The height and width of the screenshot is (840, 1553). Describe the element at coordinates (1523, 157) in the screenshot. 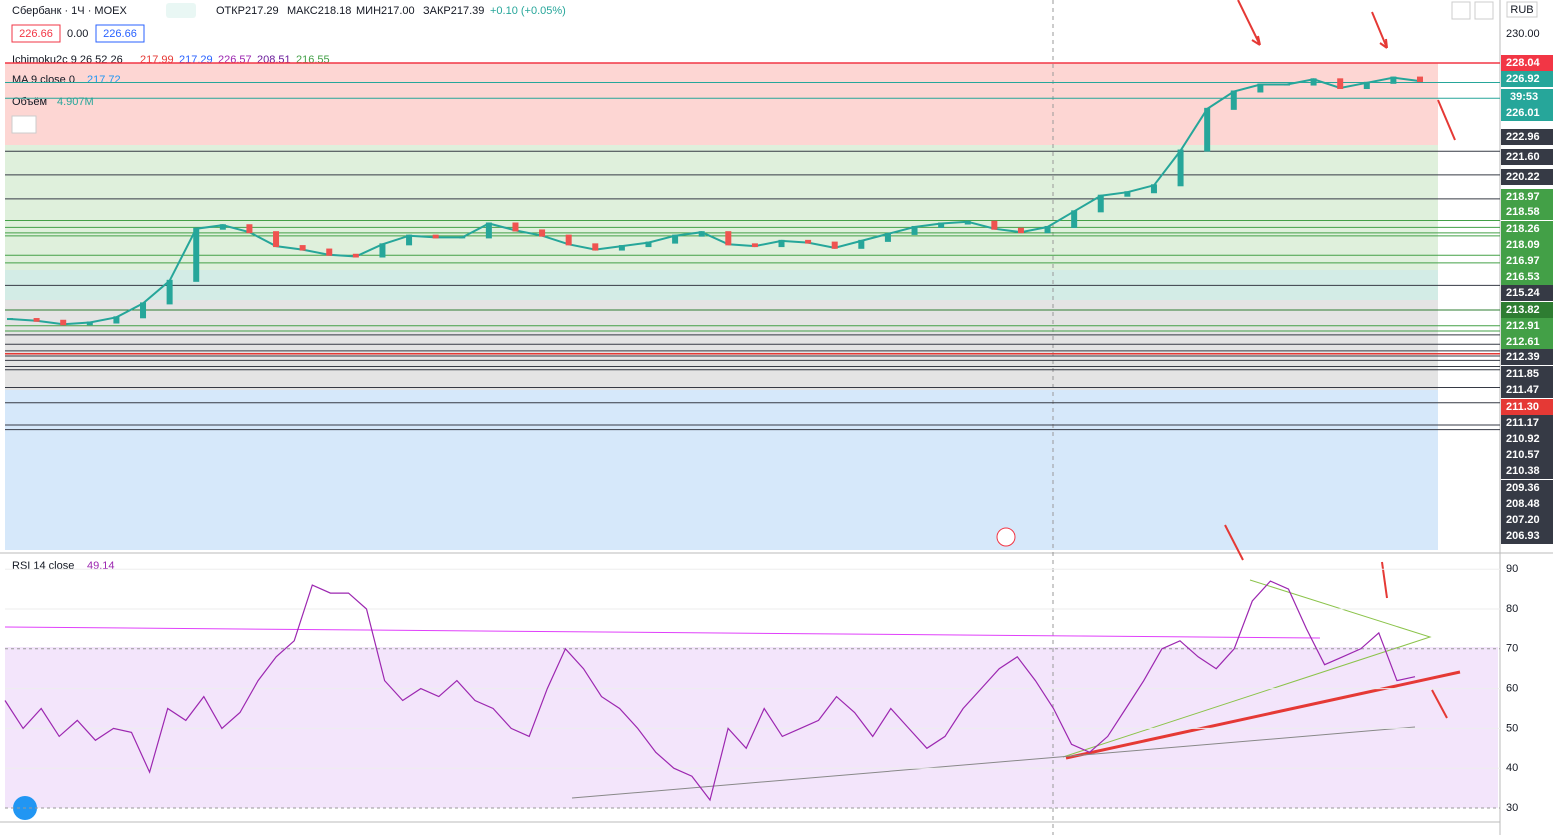

I see `price-label: 221.60` at that location.